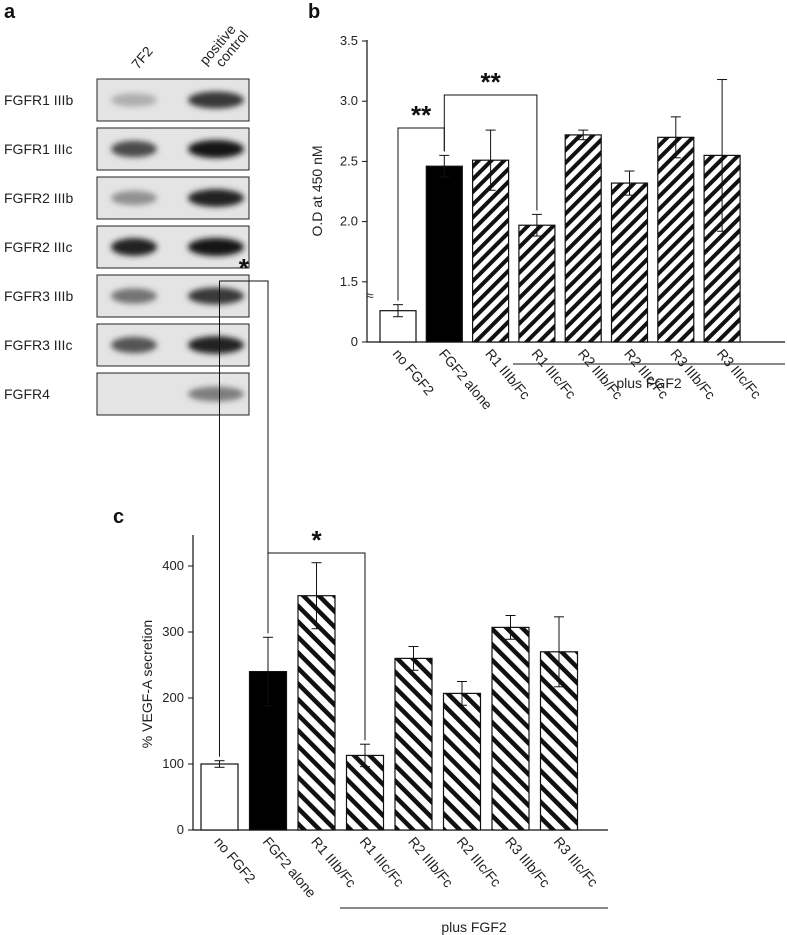 This screenshot has height=935, width=787. I want to click on blot-row-label: FGFR1 IIIc, so click(38, 149).